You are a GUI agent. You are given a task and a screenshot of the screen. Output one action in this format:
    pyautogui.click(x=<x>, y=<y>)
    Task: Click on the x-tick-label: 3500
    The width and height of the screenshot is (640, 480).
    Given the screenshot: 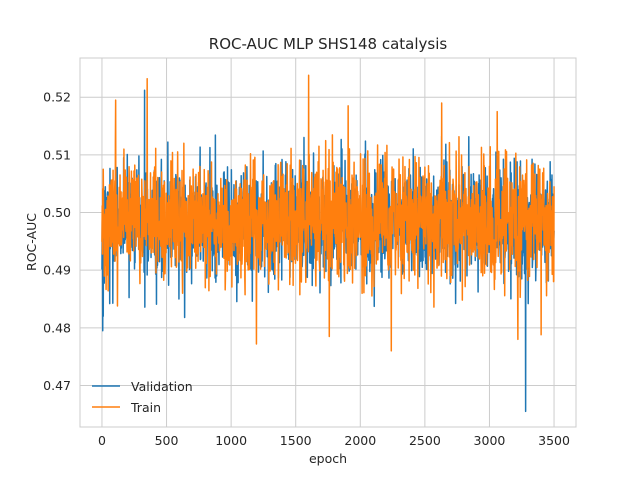 What is the action you would take?
    pyautogui.click(x=554, y=440)
    